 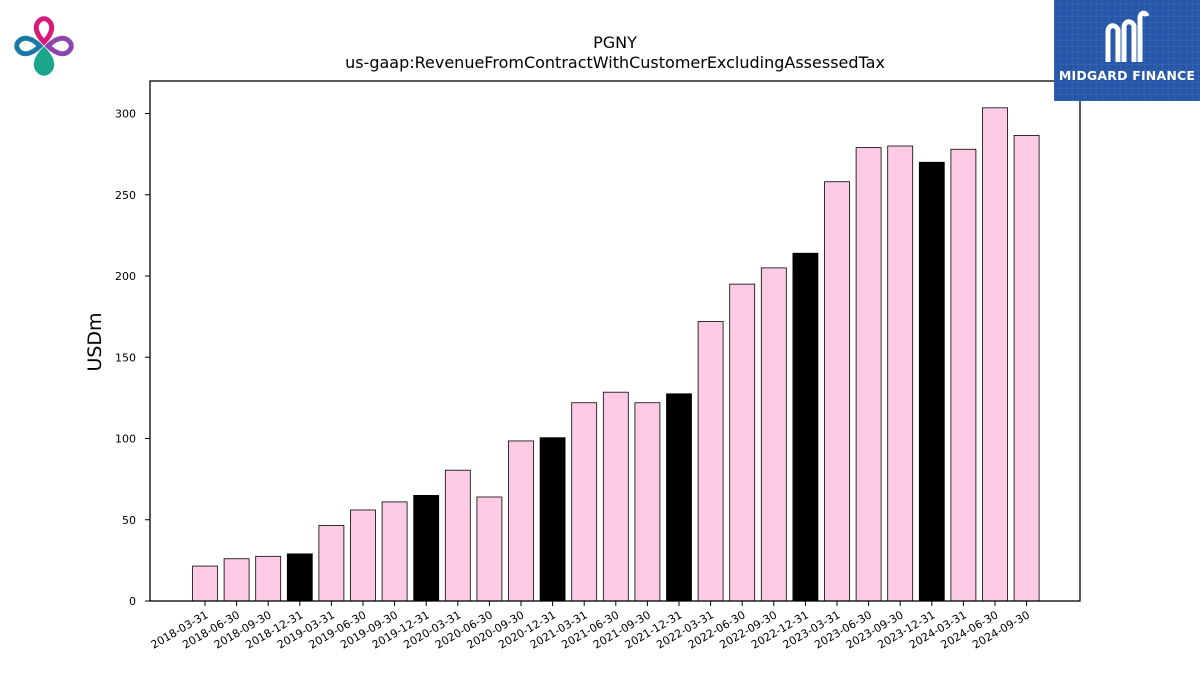 What do you see at coordinates (125, 195) in the screenshot?
I see `y-tick-label: 250` at bounding box center [125, 195].